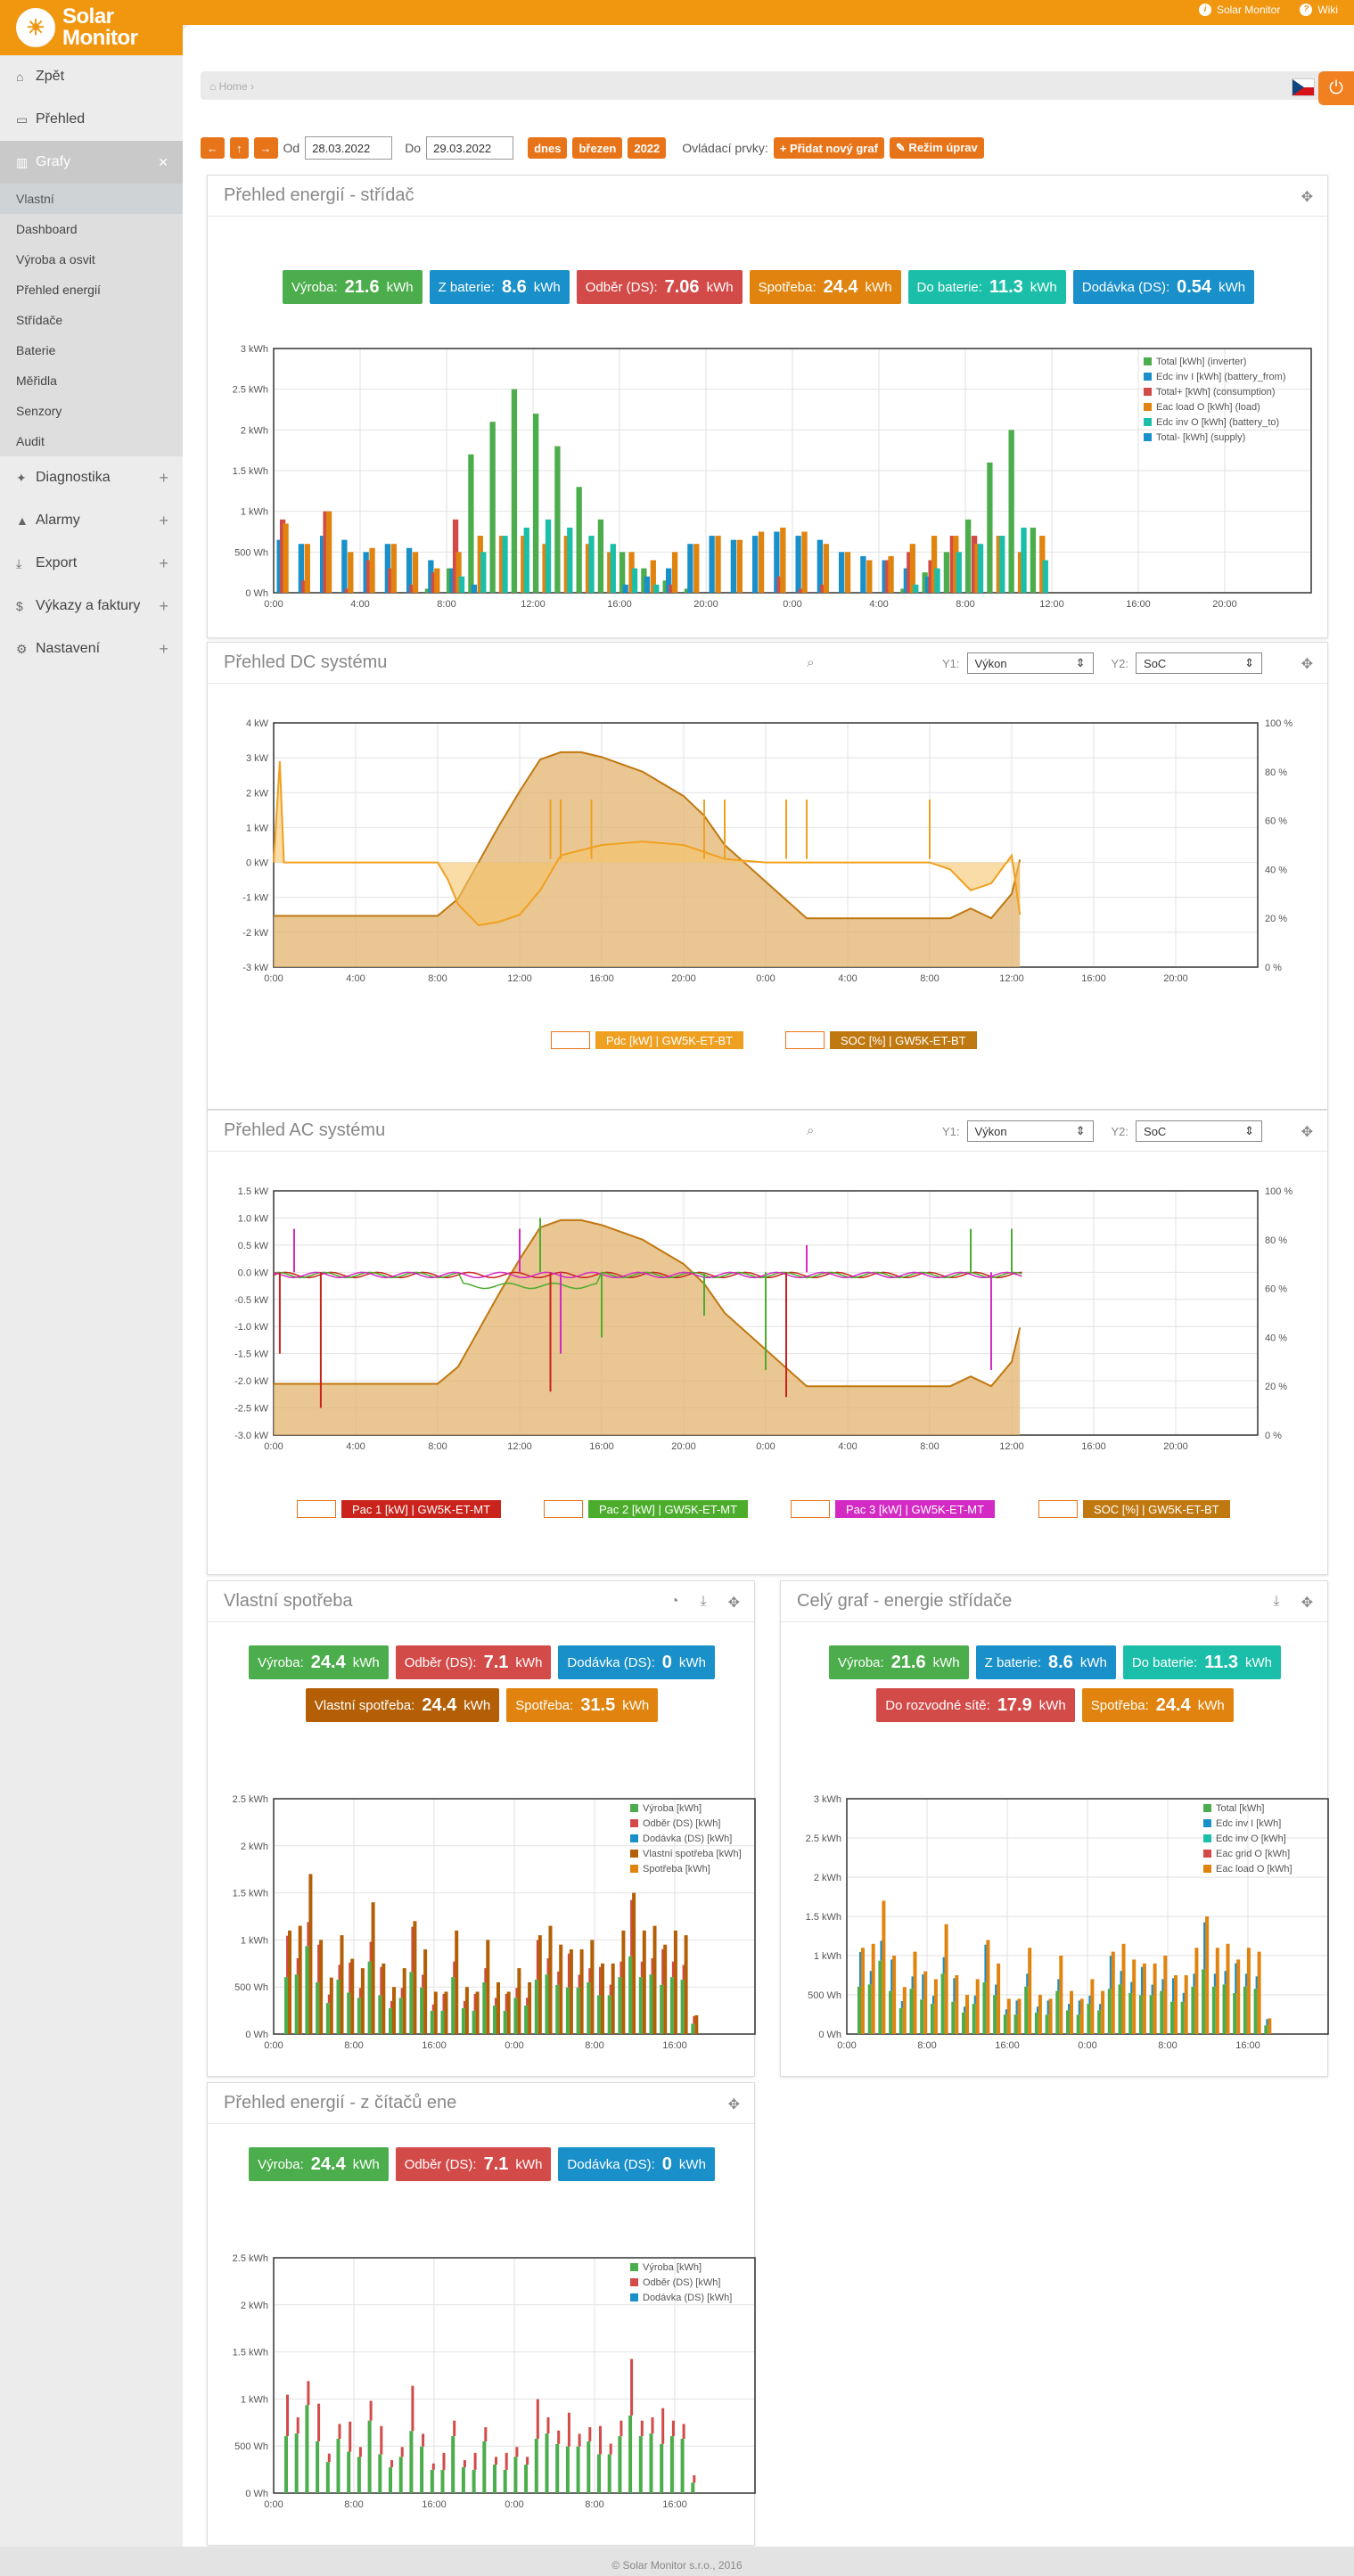  What do you see at coordinates (986, 287) in the screenshot?
I see `summary-badge: Do baterie: 11.3 kWh` at bounding box center [986, 287].